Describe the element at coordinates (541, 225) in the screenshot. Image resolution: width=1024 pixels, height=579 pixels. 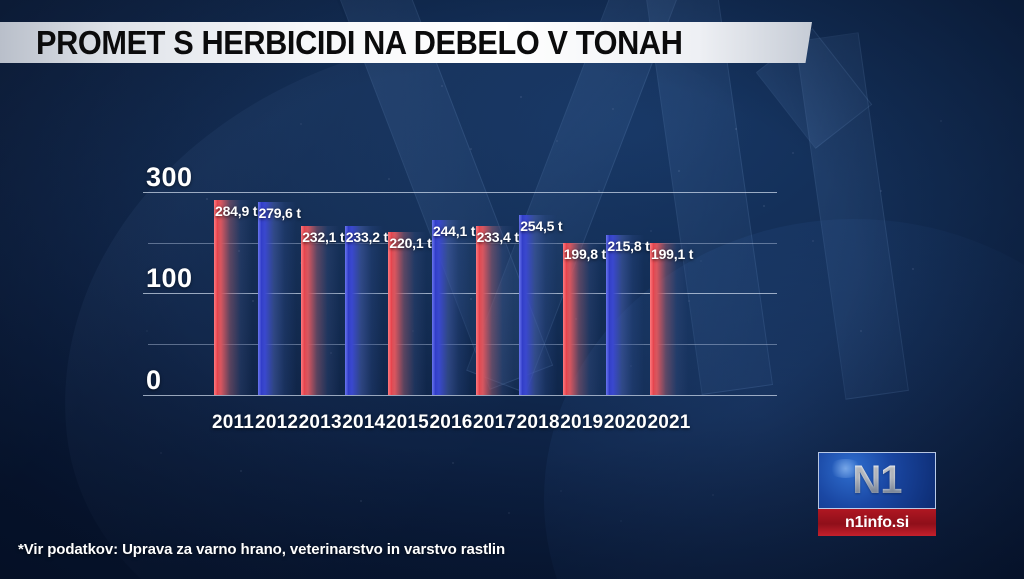
I see `bar-value-label-2018: 254,5 t` at that location.